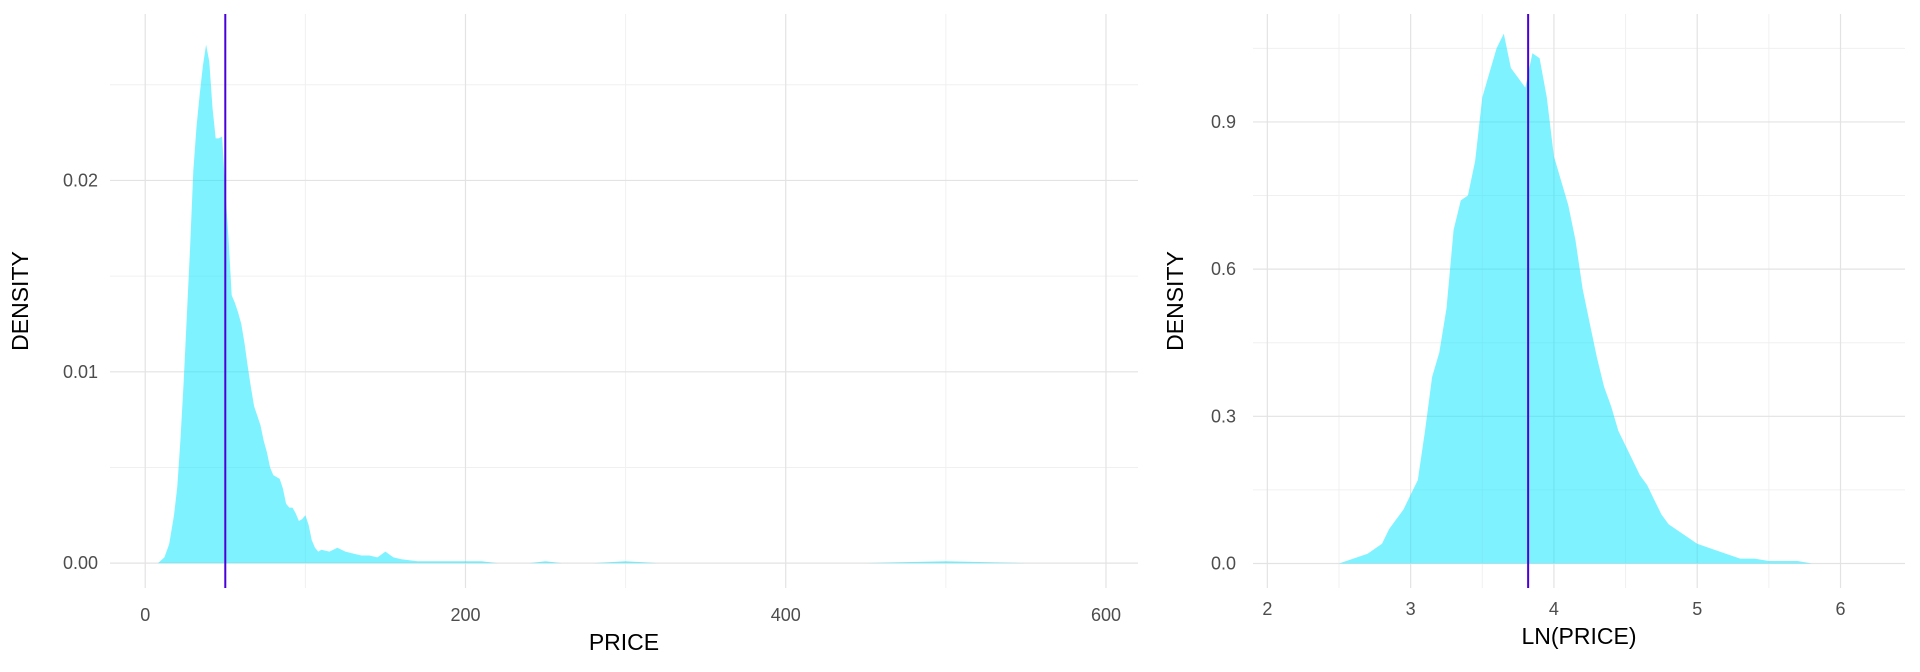 The height and width of the screenshot is (672, 1920). I want to click on y-tick-label: 0.3, so click(1223, 416).